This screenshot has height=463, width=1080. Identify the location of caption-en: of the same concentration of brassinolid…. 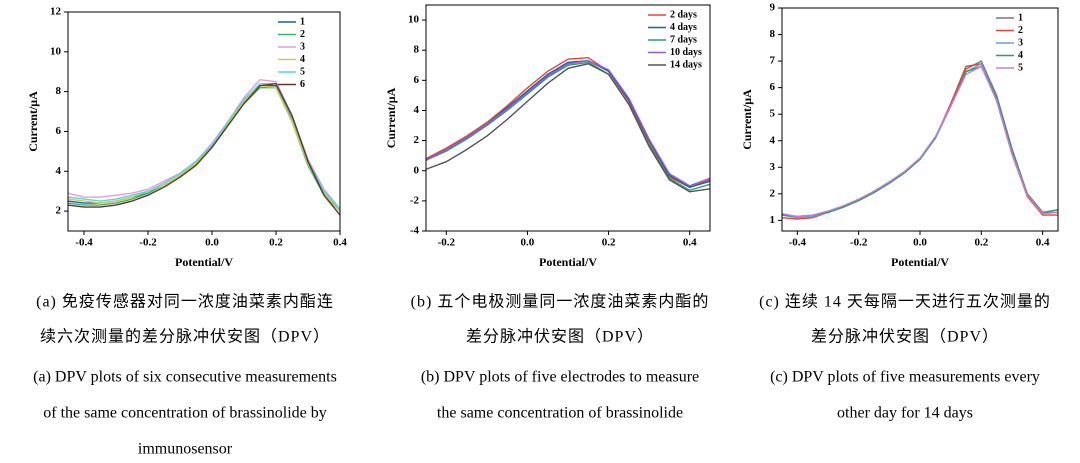
(184, 413).